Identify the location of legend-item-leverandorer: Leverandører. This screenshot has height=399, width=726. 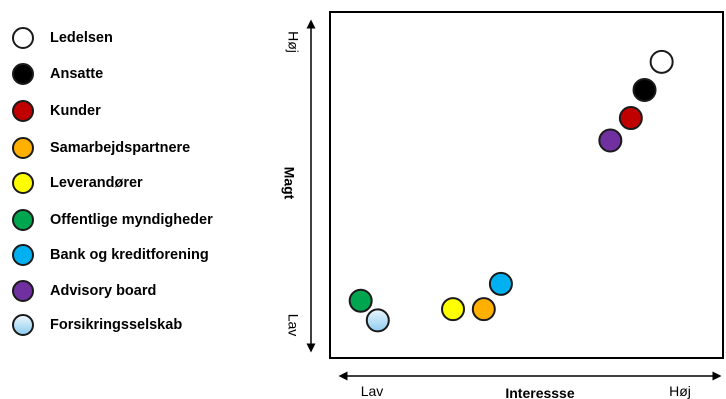
(140, 185).